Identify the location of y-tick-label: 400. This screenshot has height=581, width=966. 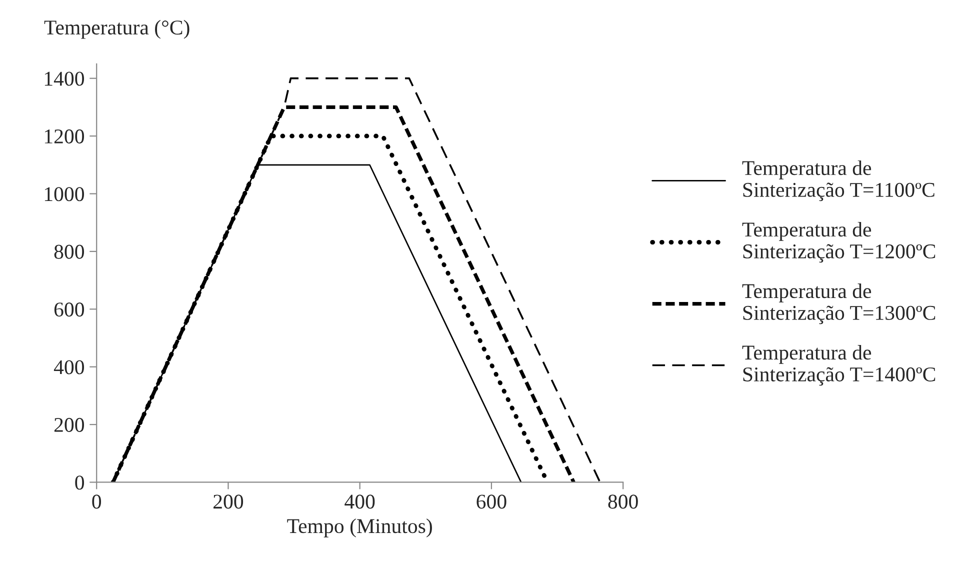
(69, 367).